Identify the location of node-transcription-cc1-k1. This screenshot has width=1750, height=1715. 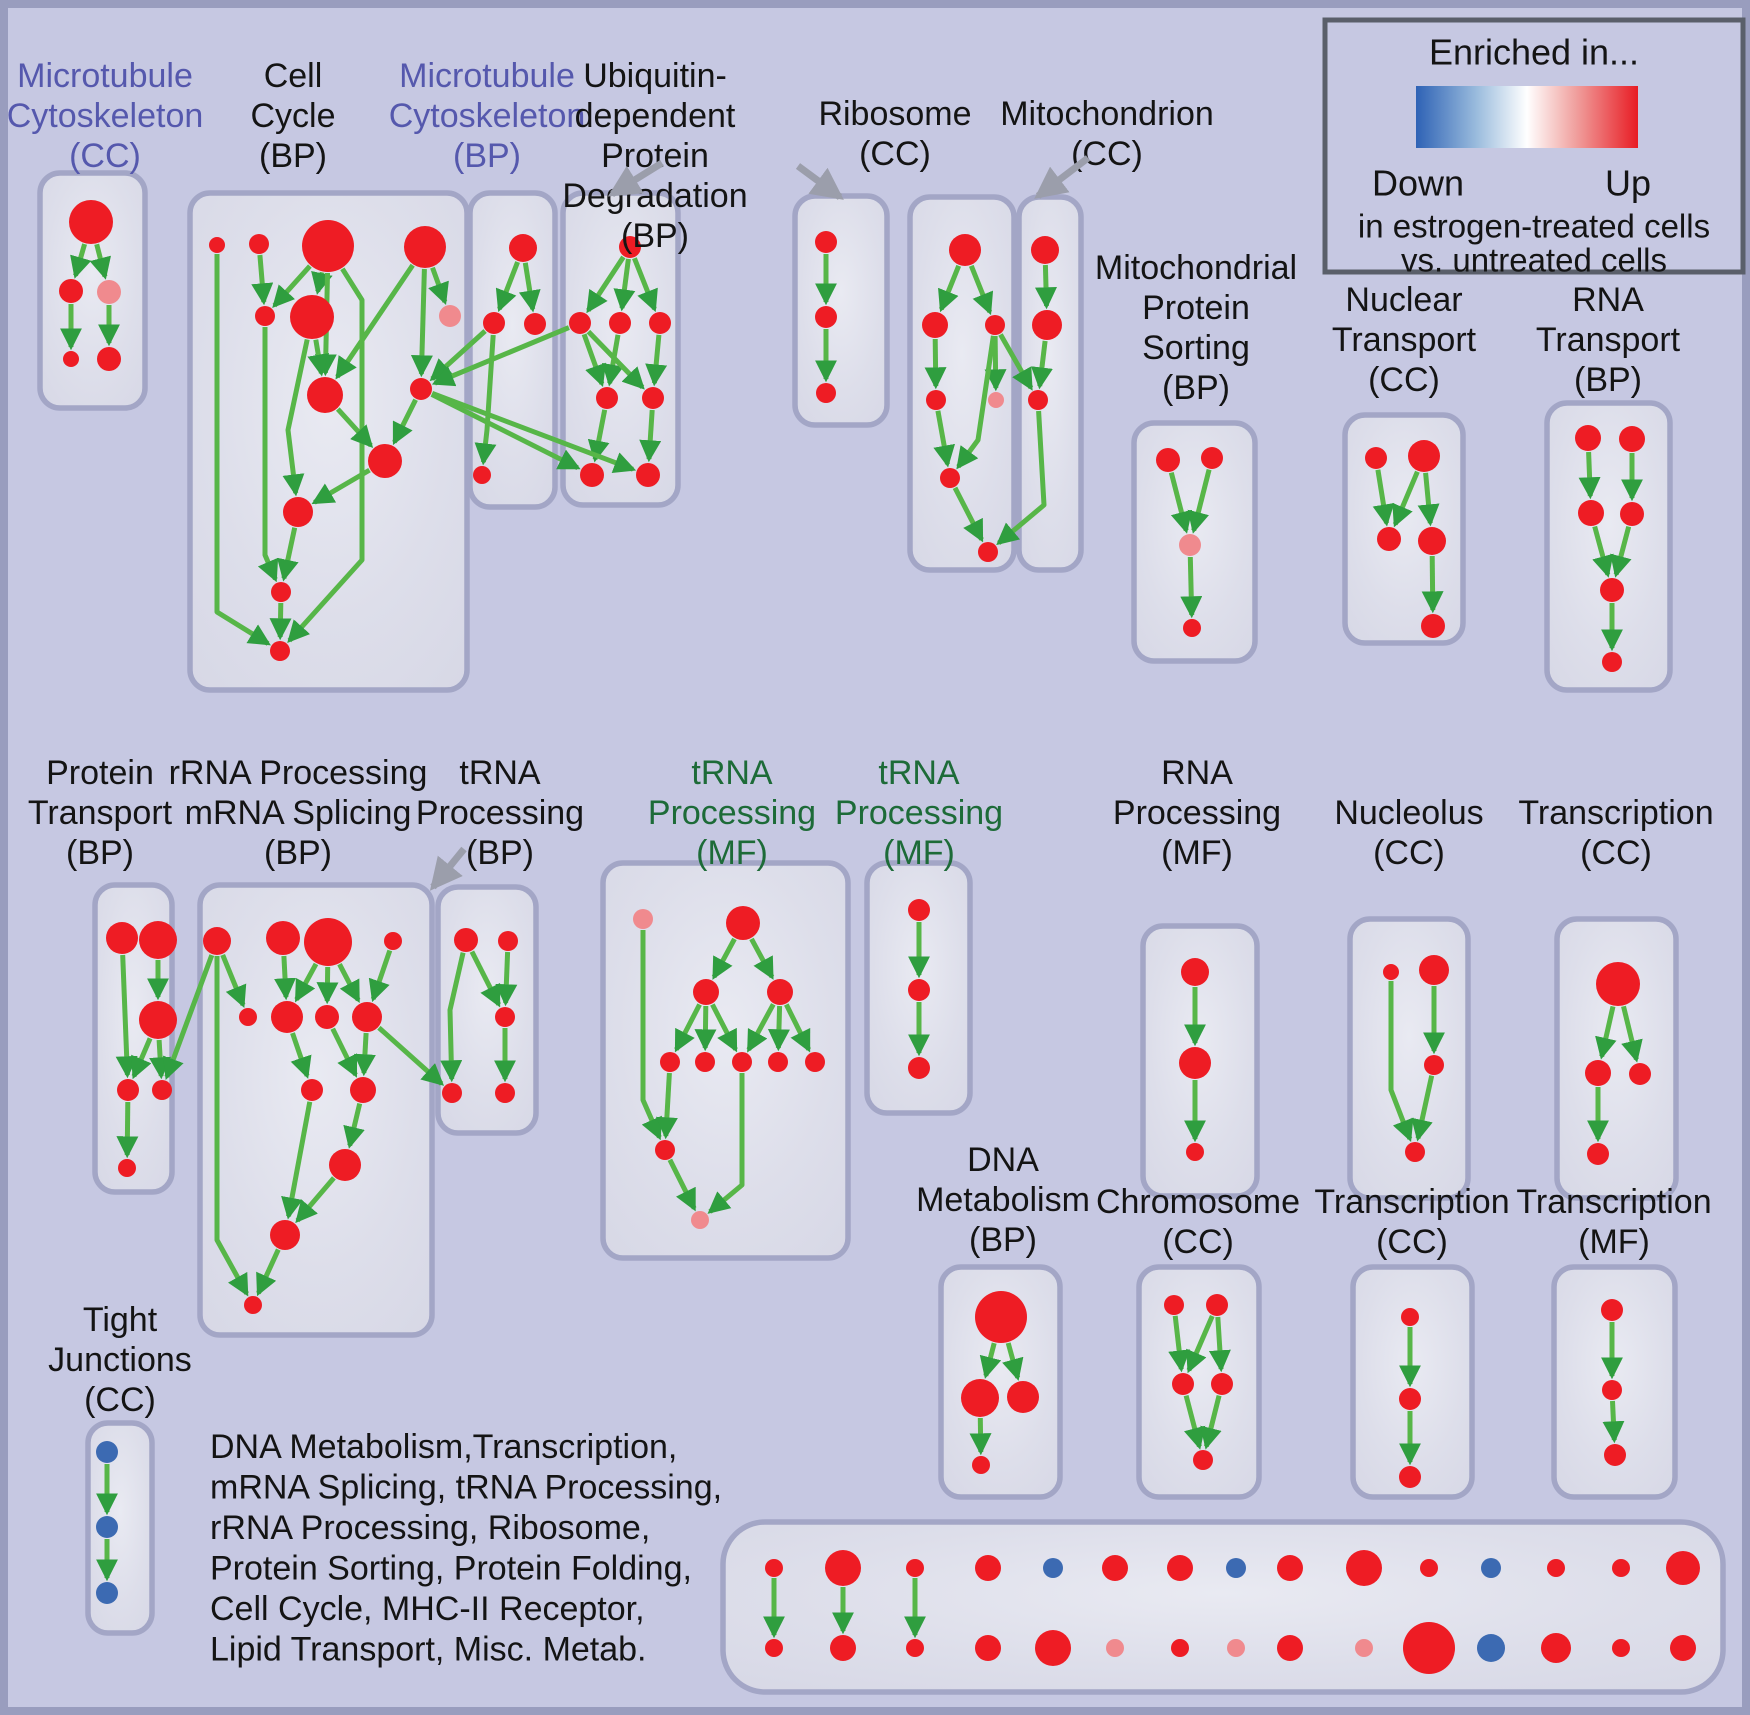
(1618, 984).